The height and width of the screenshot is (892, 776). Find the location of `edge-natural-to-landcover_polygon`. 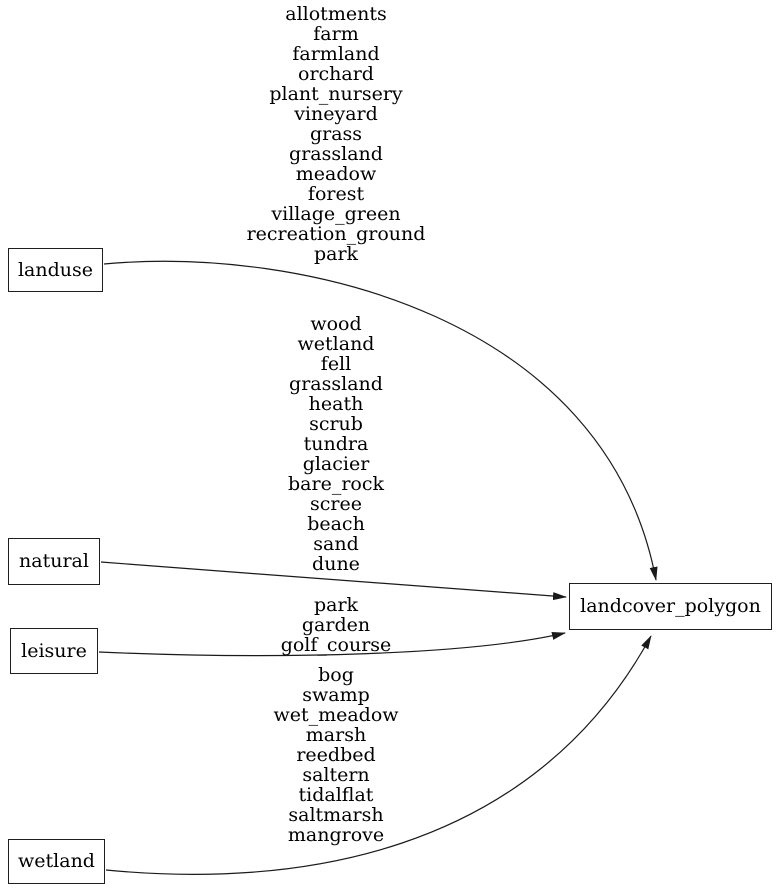

edge-natural-to-landcover_polygon is located at coordinates (333, 581).